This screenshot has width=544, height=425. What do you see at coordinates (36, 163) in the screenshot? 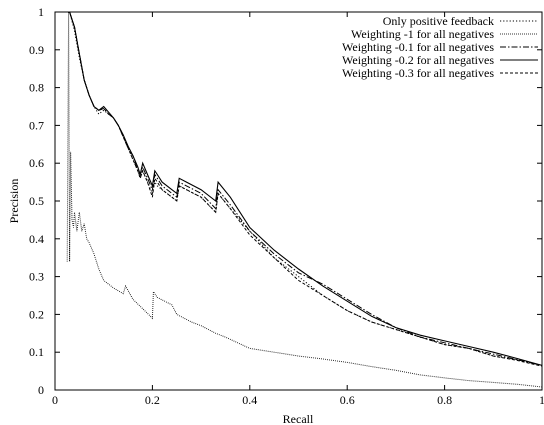
I see `y-tick-label: 0.6` at bounding box center [36, 163].